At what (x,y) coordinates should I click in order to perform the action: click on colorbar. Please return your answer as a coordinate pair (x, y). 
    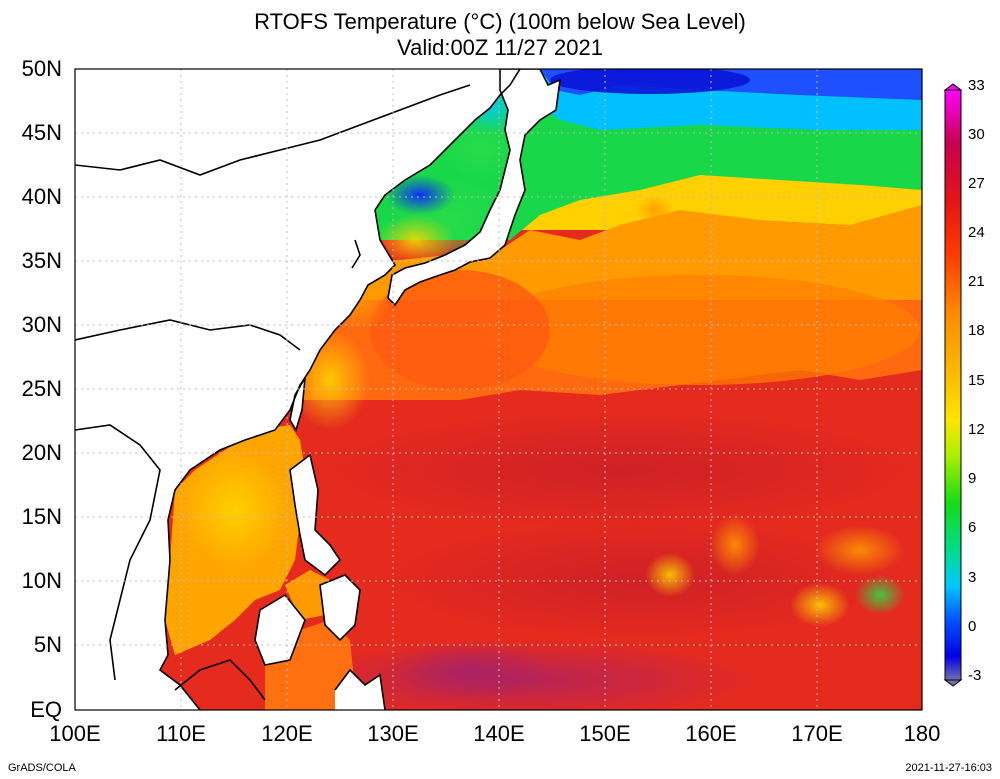
    Looking at the image, I should click on (953, 385).